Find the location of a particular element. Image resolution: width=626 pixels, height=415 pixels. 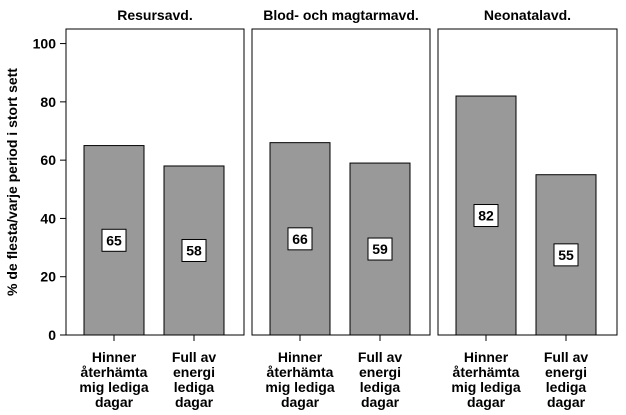

data-label: 58 is located at coordinates (194, 250).